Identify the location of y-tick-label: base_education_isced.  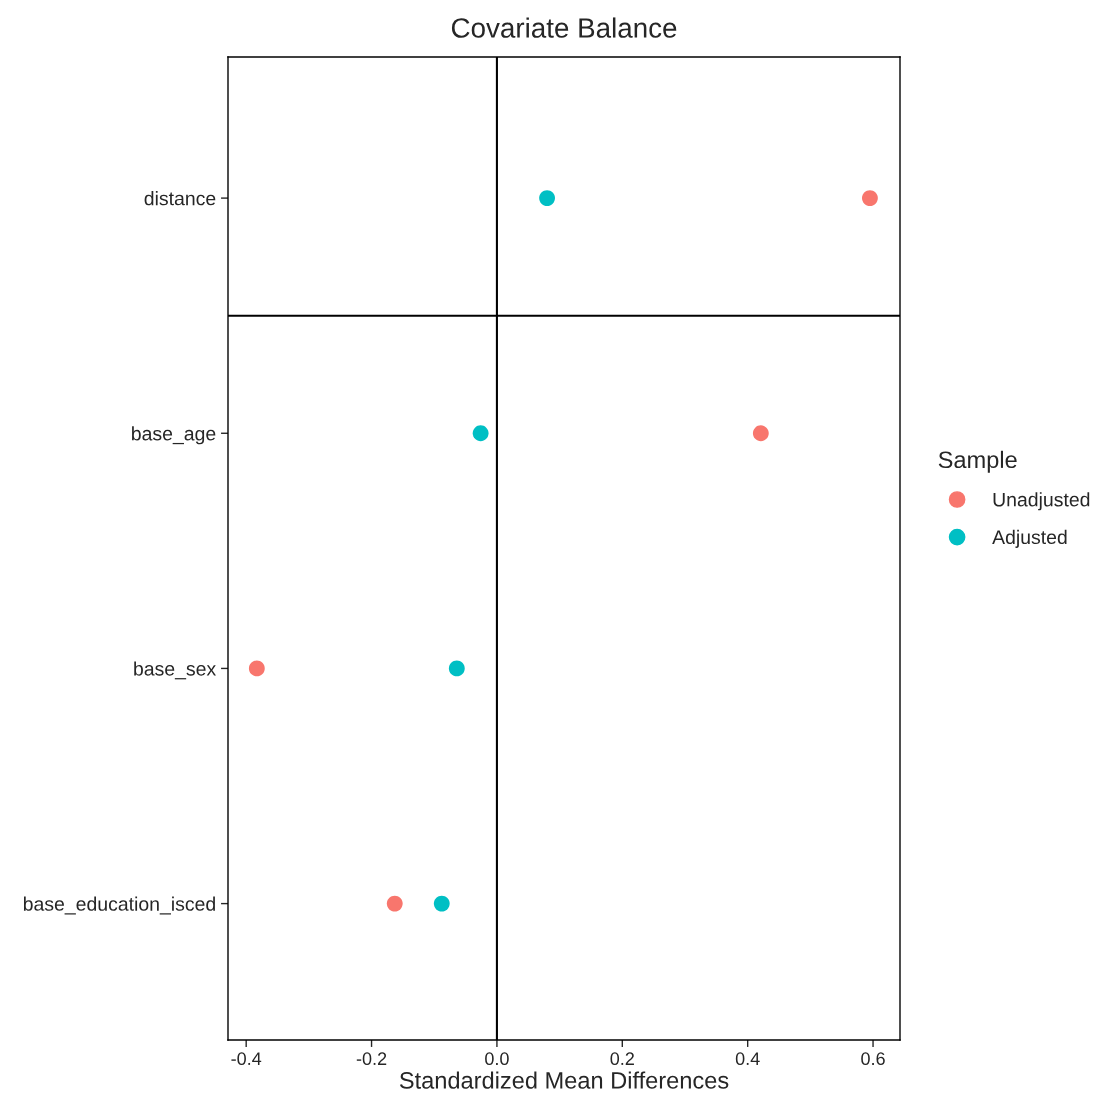
(119, 905).